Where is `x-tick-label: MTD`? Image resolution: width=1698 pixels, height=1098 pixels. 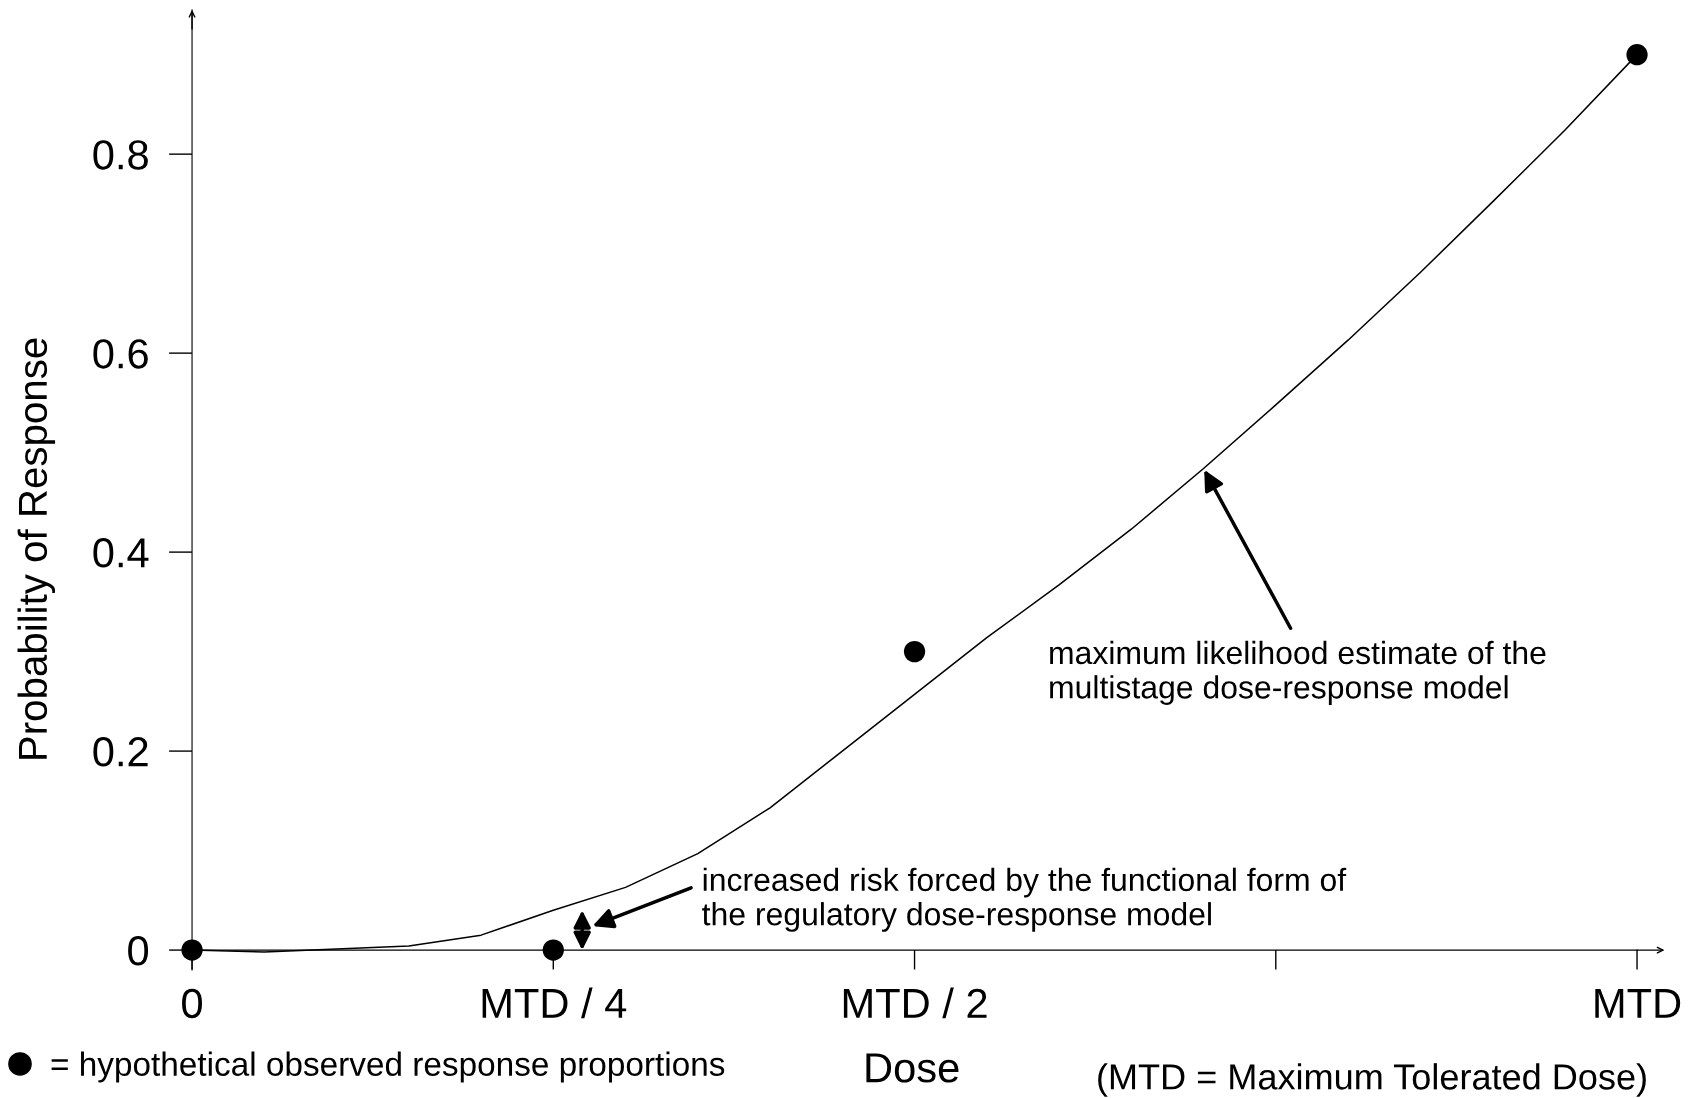
x-tick-label: MTD is located at coordinates (1638, 1003).